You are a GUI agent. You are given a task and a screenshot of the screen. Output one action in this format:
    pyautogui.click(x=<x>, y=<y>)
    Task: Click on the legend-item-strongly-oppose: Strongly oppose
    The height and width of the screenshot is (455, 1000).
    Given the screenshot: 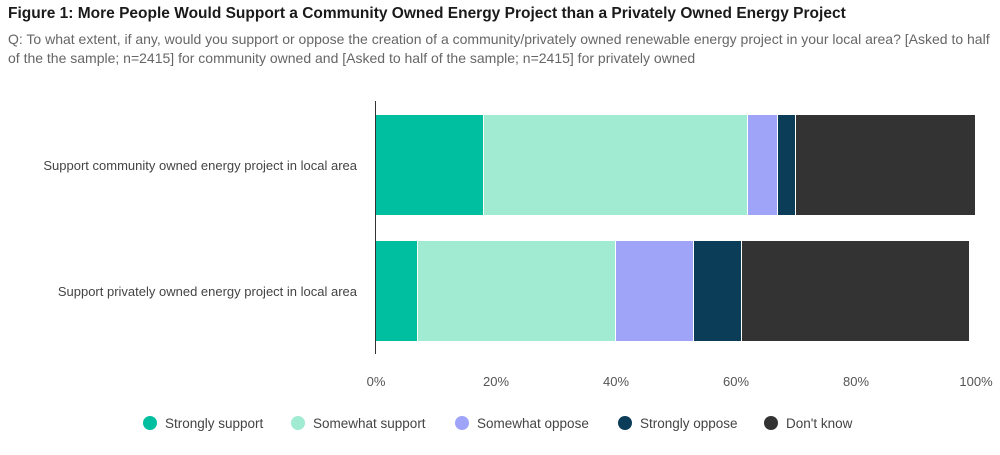 What is the action you would take?
    pyautogui.click(x=678, y=423)
    